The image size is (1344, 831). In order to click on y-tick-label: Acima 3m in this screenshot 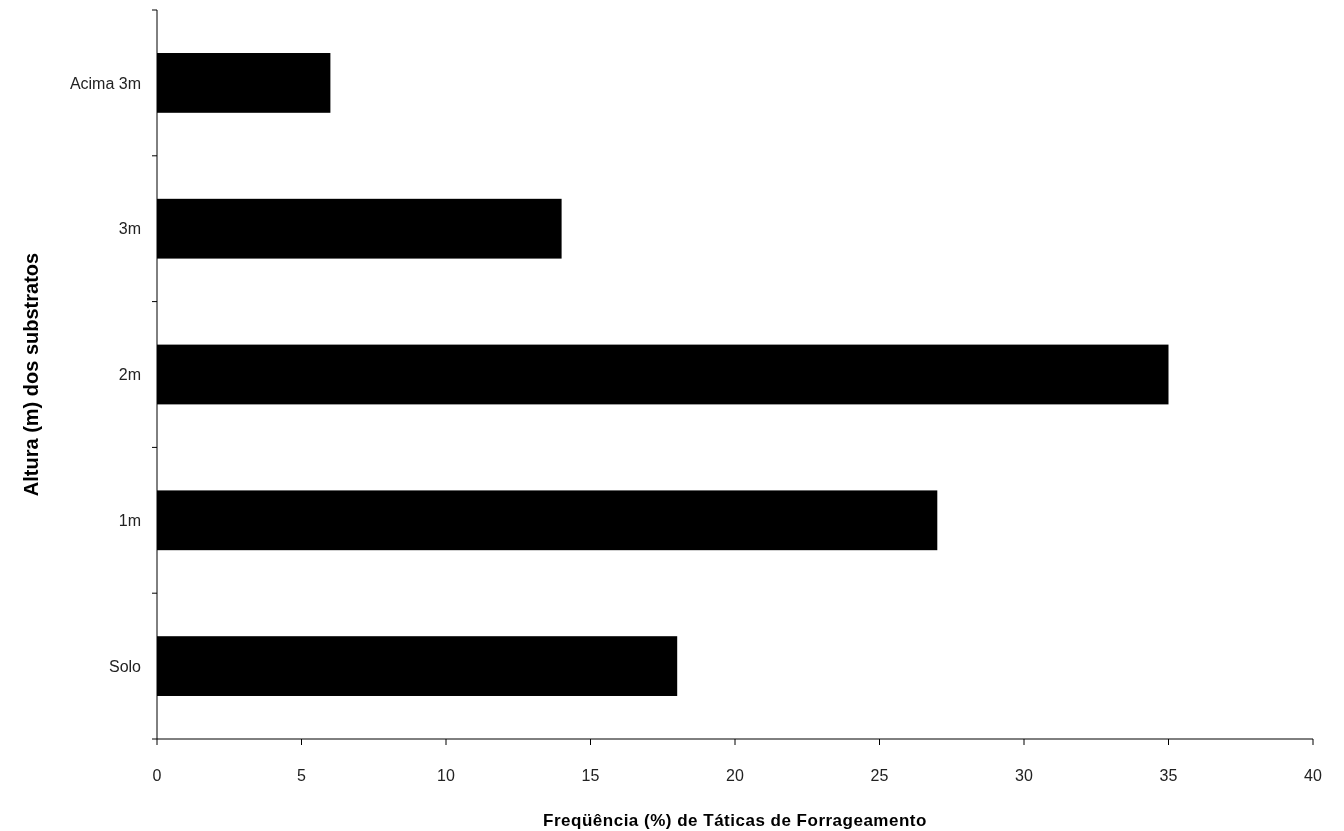, I will do `click(105, 83)`.